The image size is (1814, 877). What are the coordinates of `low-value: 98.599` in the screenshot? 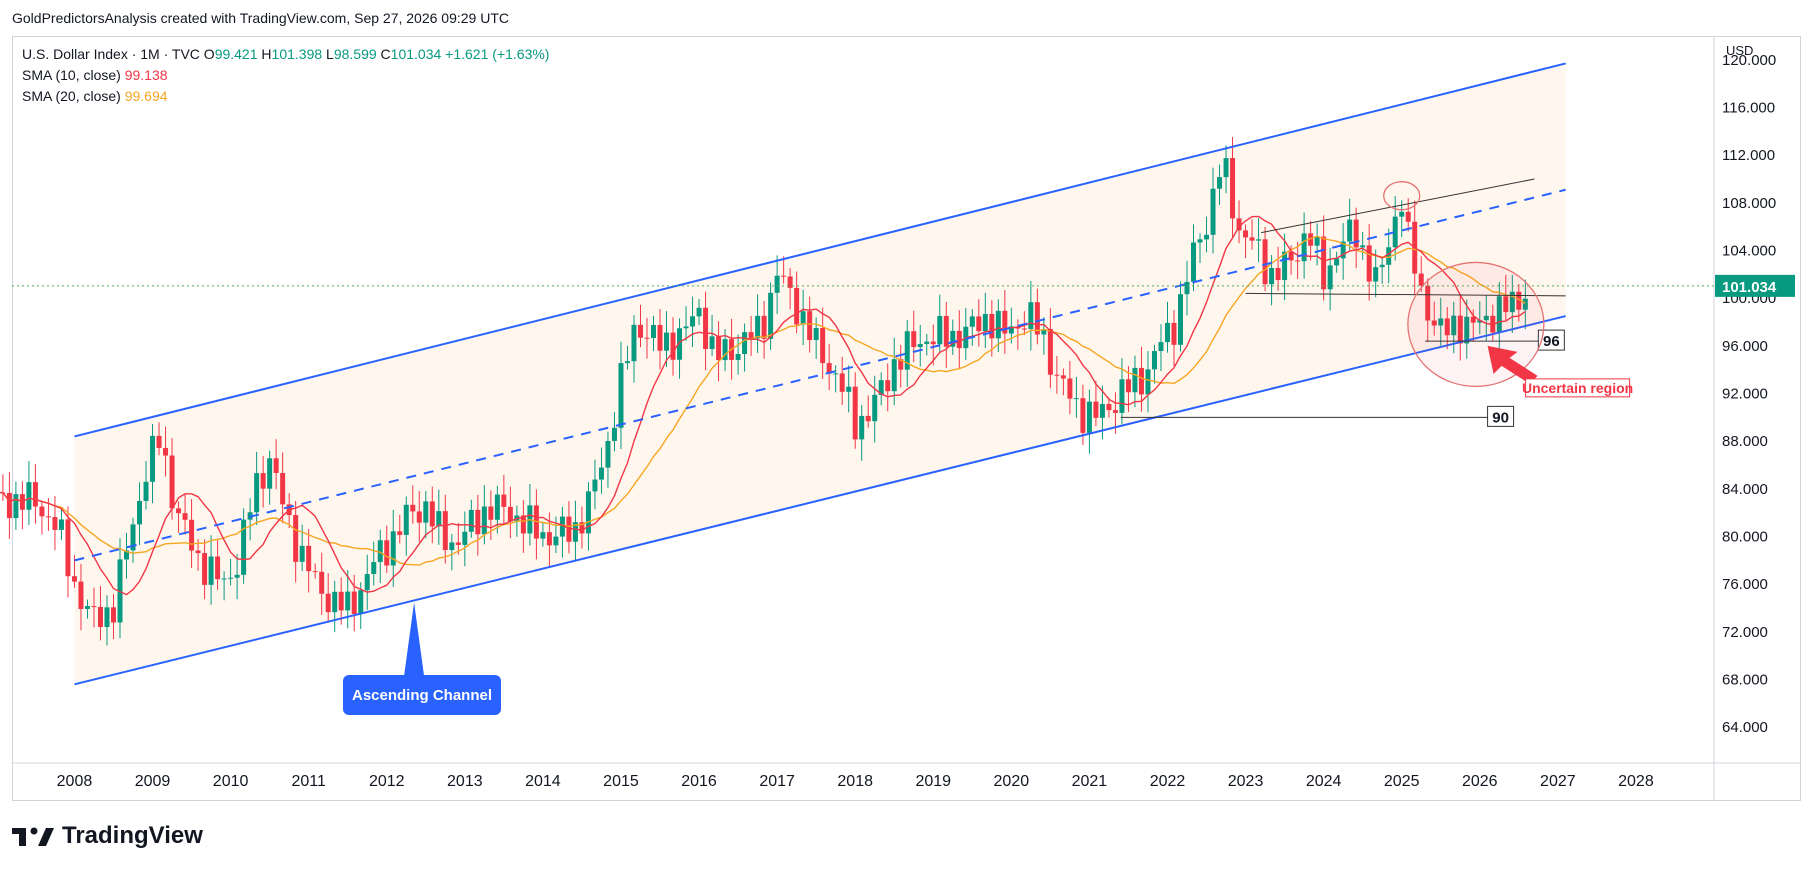 It's located at (355, 54).